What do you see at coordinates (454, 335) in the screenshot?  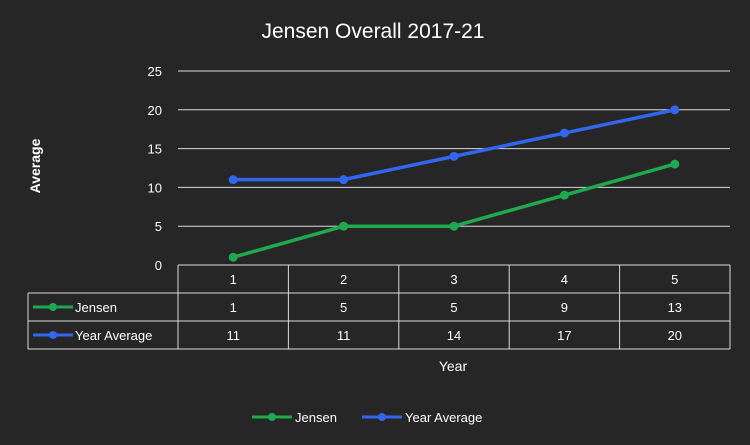 I see `table-cell-value: 14` at bounding box center [454, 335].